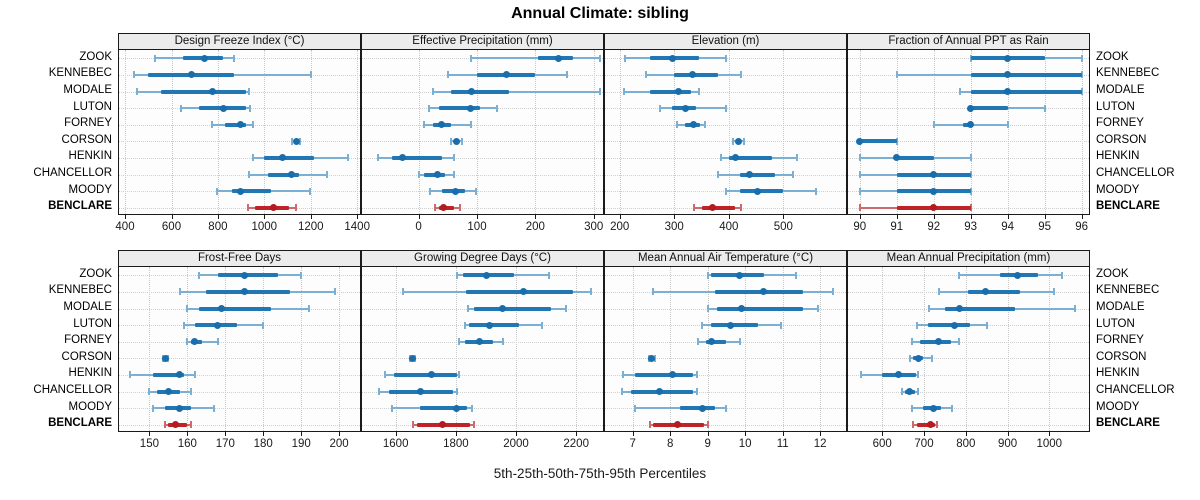 This screenshot has width=1200, height=500. I want to click on row-label-right-luton: LUTON, so click(1115, 323).